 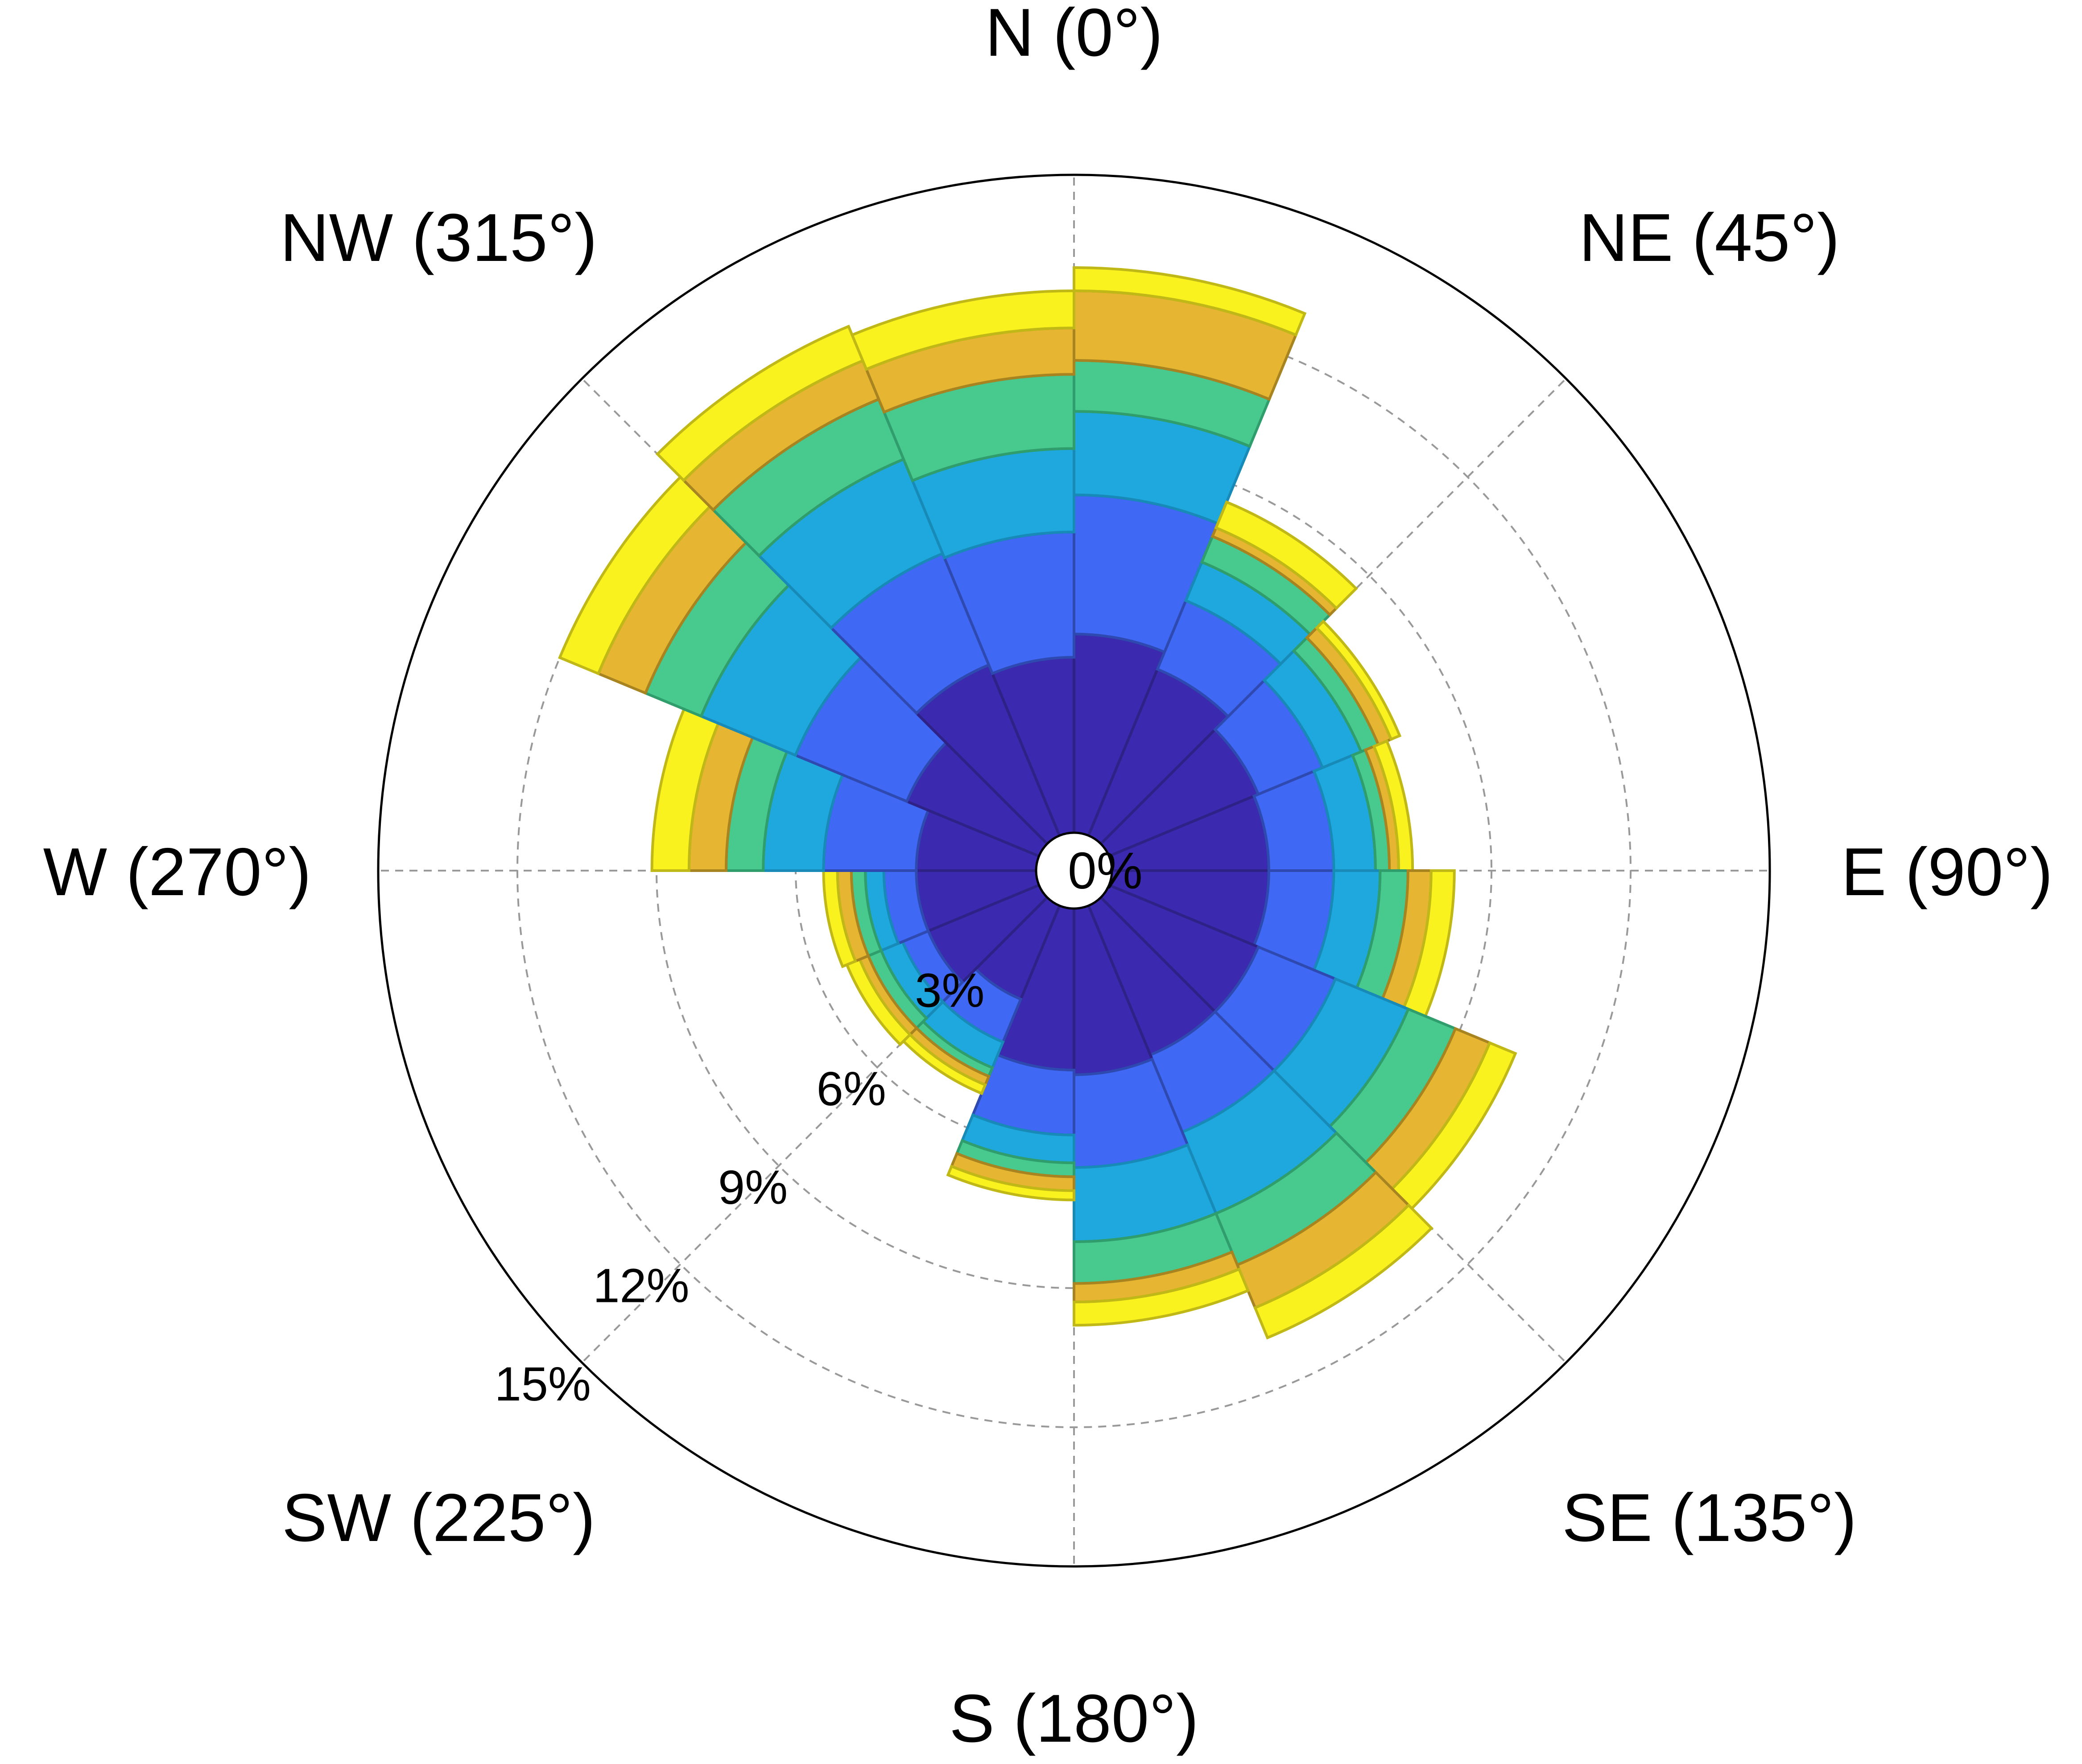 I want to click on direction-label-225: SW (225°), so click(x=438, y=1518).